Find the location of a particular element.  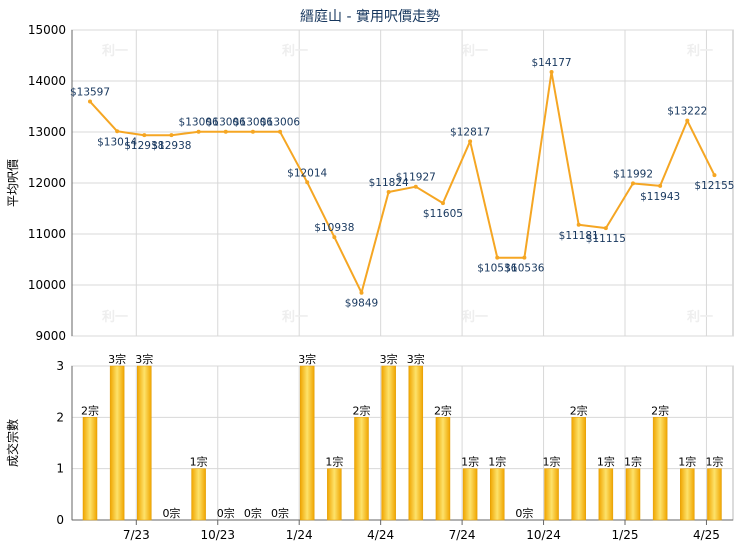

price-point-label: $13014 is located at coordinates (117, 142).